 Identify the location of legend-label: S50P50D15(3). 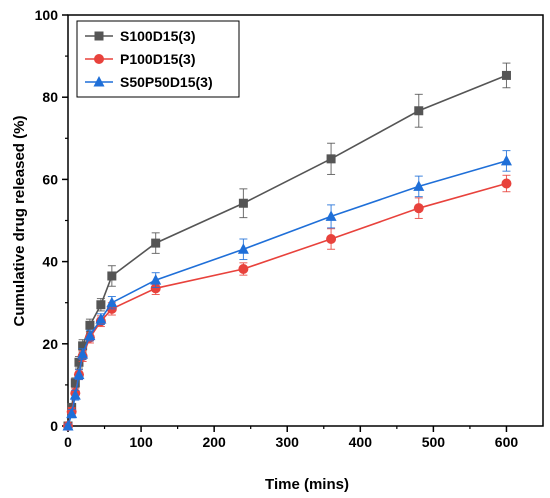
(166, 82).